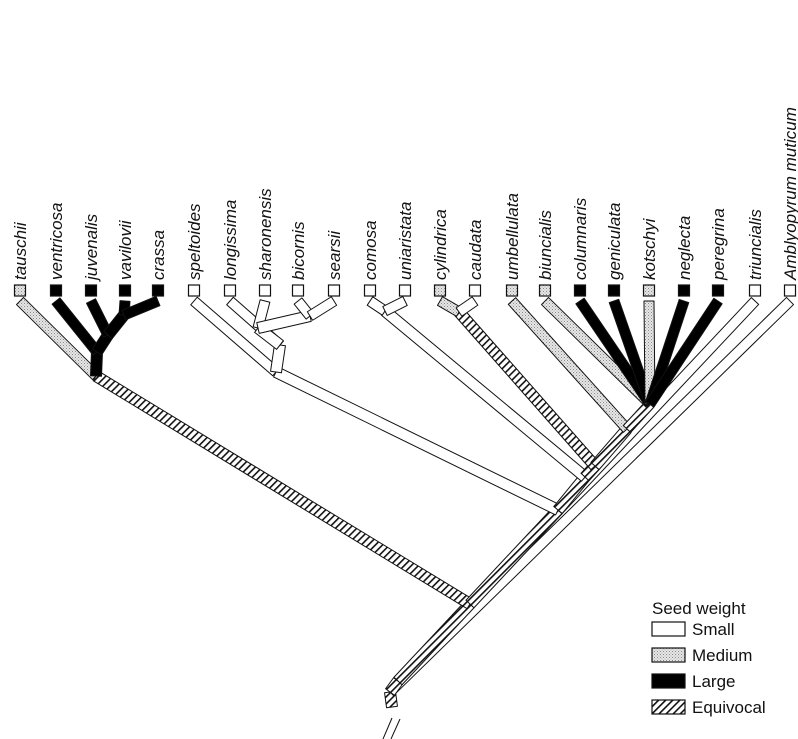 The image size is (798, 739). What do you see at coordinates (91, 247) in the screenshot?
I see `taxon-label: juvenalis` at bounding box center [91, 247].